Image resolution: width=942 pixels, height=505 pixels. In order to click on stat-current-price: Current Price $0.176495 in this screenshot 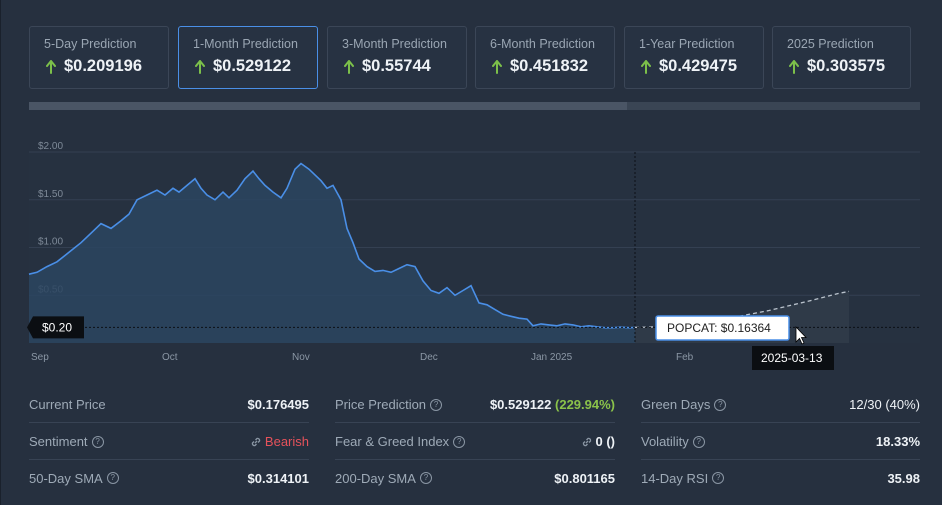, I will do `click(169, 405)`.